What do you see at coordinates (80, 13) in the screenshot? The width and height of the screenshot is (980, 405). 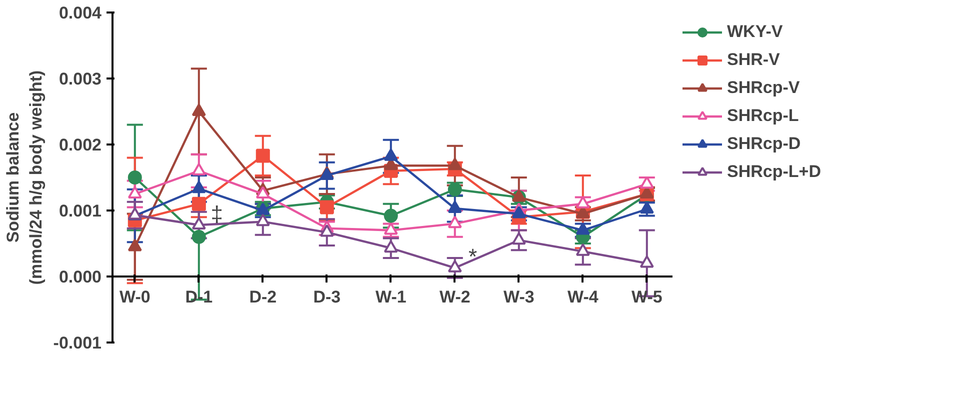 I see `y-tick-label: 0.004` at bounding box center [80, 13].